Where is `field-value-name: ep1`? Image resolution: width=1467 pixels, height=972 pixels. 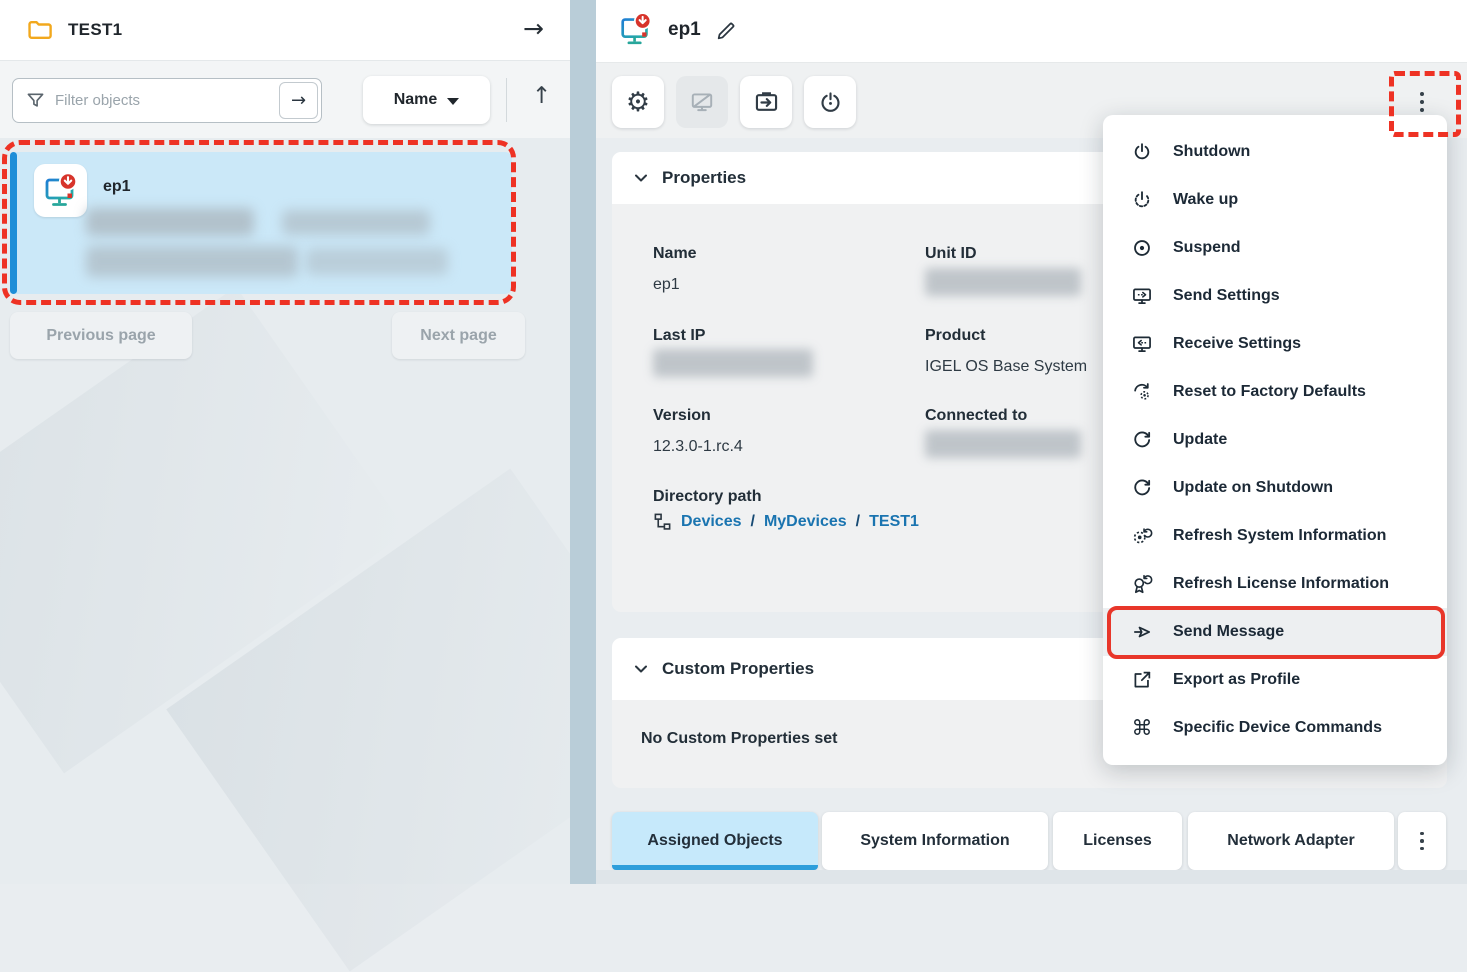 field-value-name: ep1 is located at coordinates (666, 284).